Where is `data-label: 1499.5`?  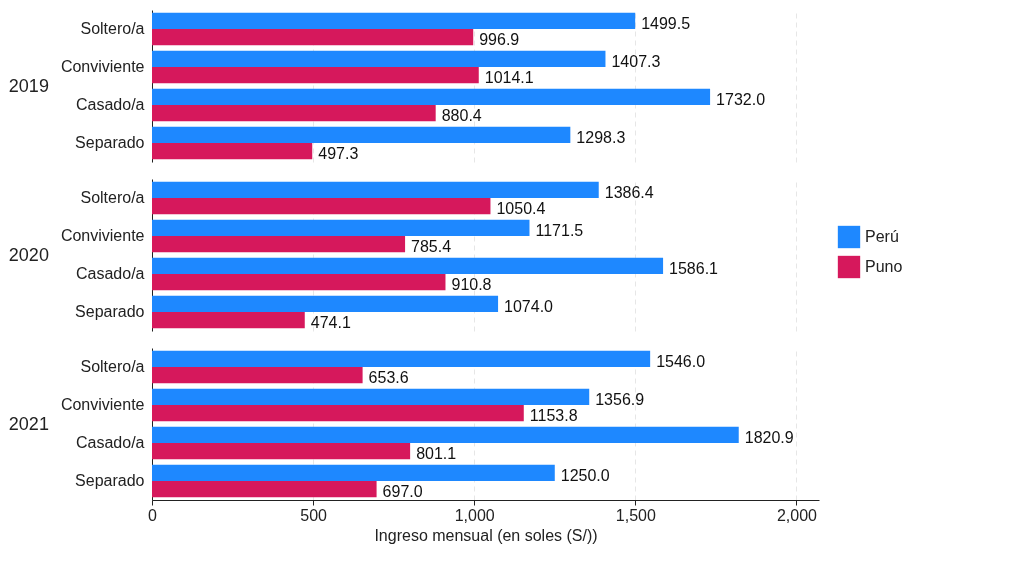 data-label: 1499.5 is located at coordinates (666, 23).